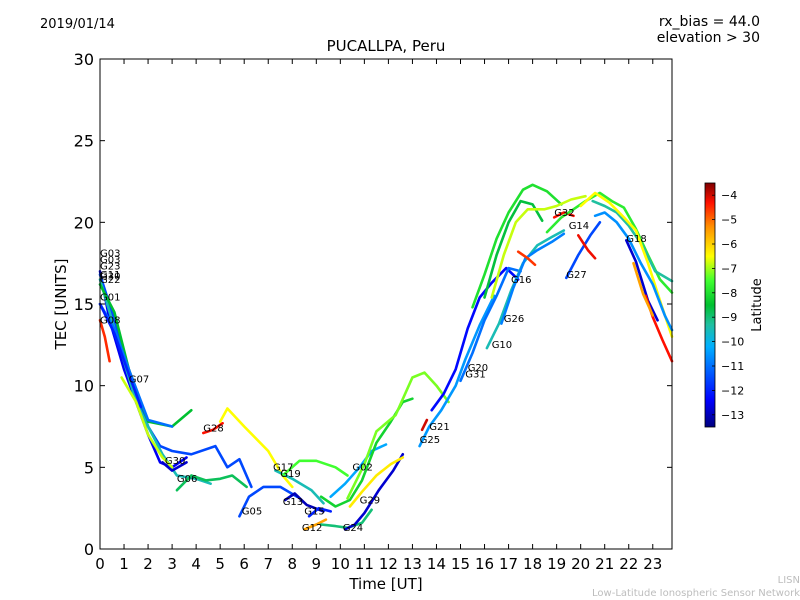 This screenshot has width=800, height=600. I want to click on series-line-g06, so click(211, 483).